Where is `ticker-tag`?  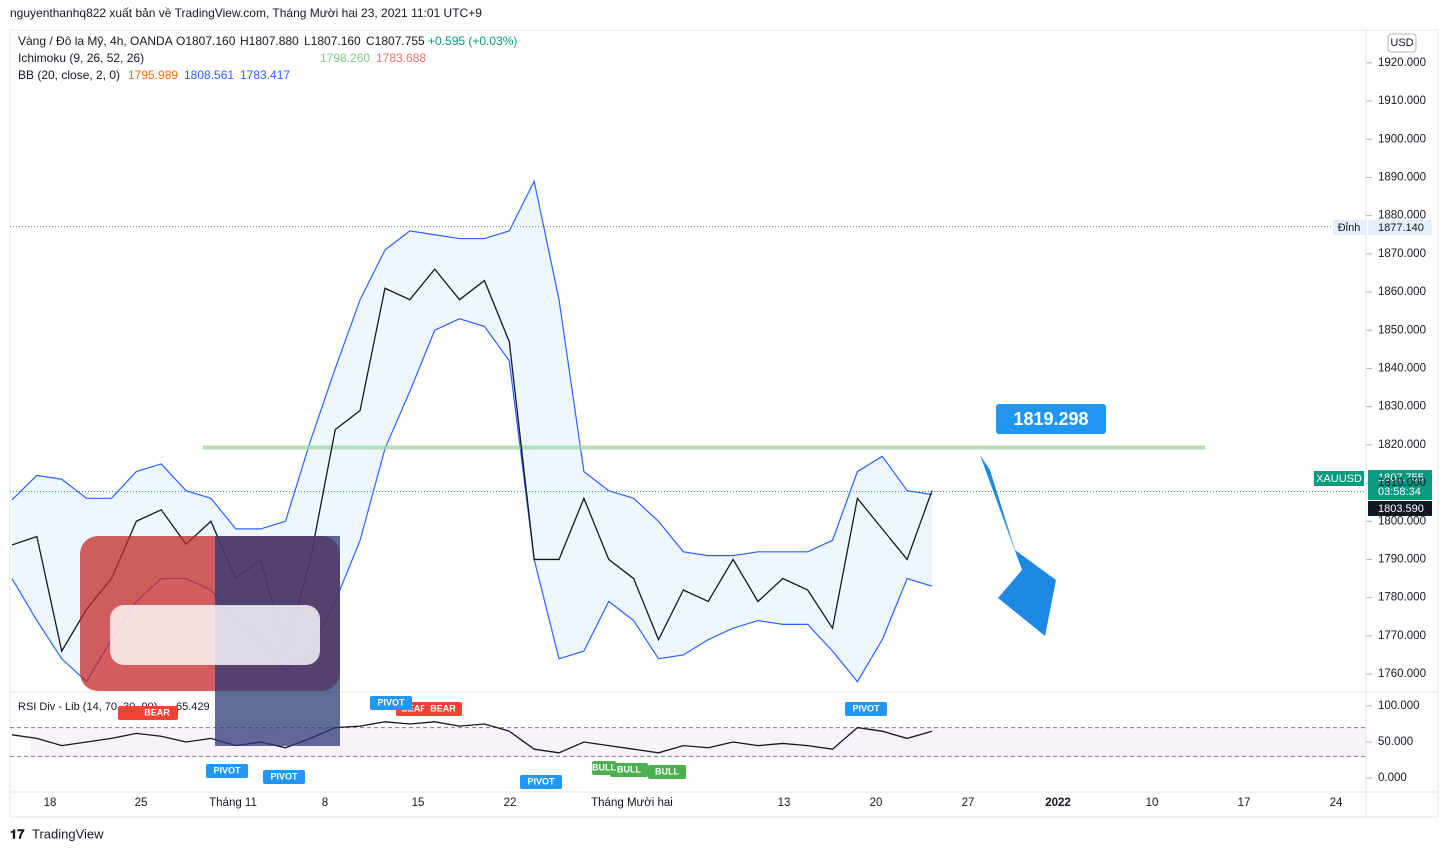 ticker-tag is located at coordinates (1339, 478).